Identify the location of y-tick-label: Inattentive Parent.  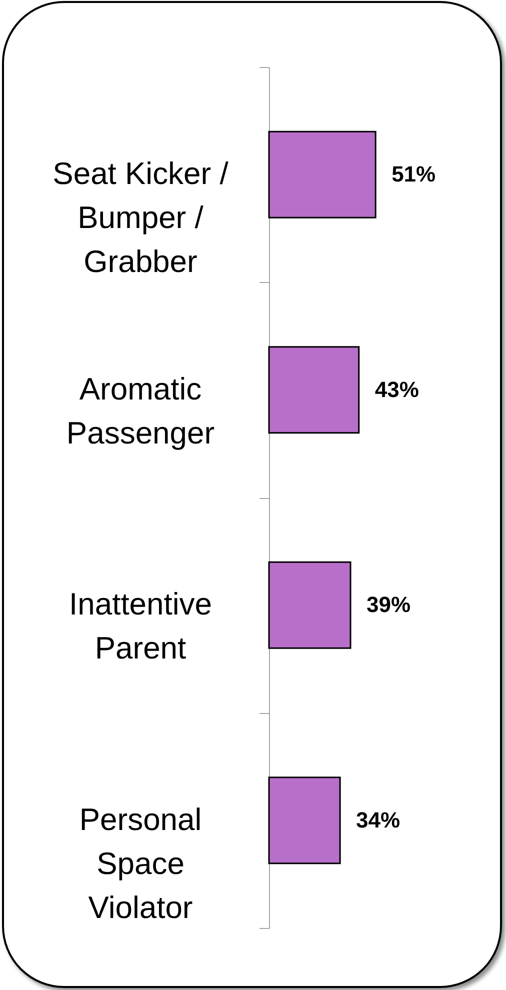
(140, 626).